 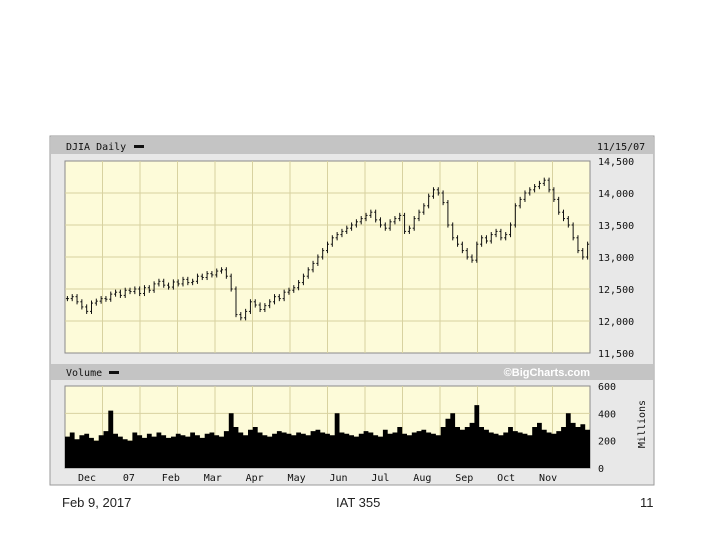 I want to click on bigcharts-watermark: ©BigCharts.com, so click(x=547, y=373).